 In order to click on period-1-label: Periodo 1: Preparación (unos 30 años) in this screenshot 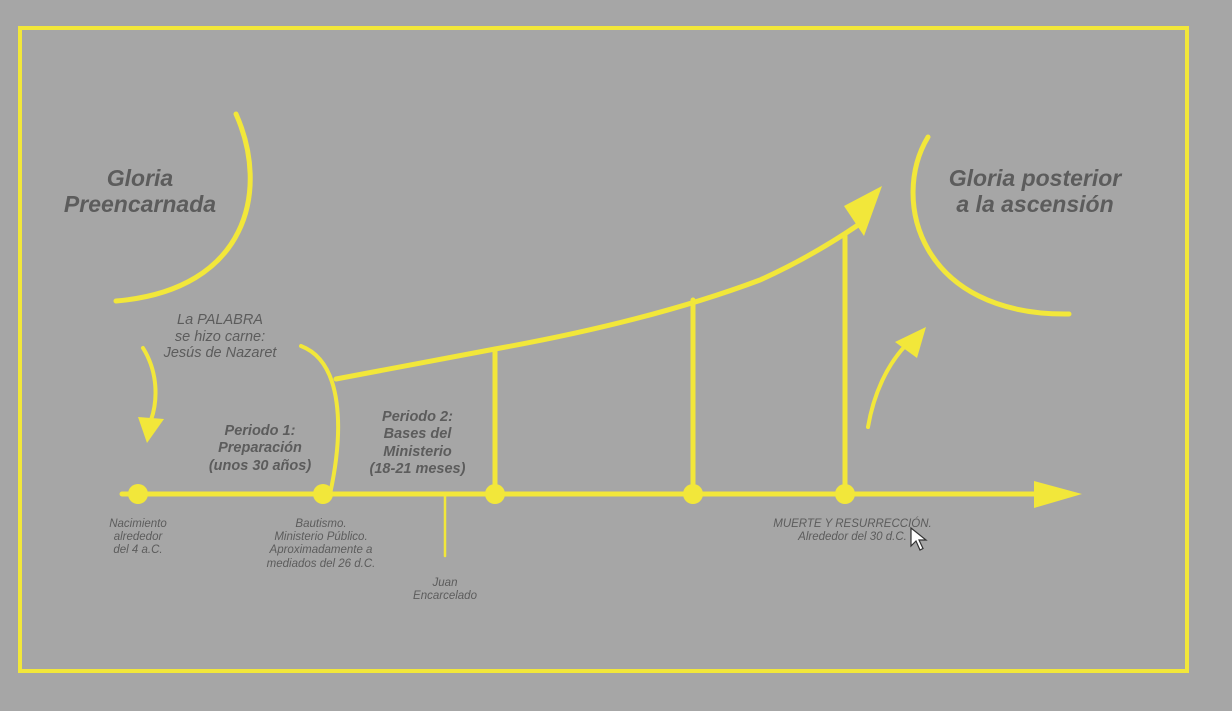, I will do `click(260, 448)`.